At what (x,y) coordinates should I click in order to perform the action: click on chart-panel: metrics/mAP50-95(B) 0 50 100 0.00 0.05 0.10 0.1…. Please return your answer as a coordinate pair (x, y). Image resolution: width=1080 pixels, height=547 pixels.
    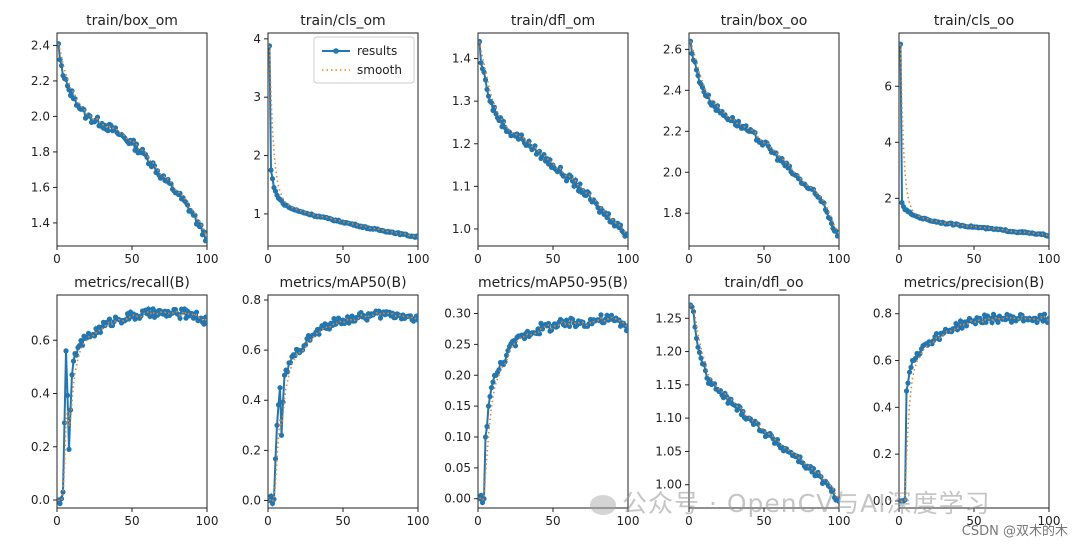
    Looking at the image, I should click on (541, 401).